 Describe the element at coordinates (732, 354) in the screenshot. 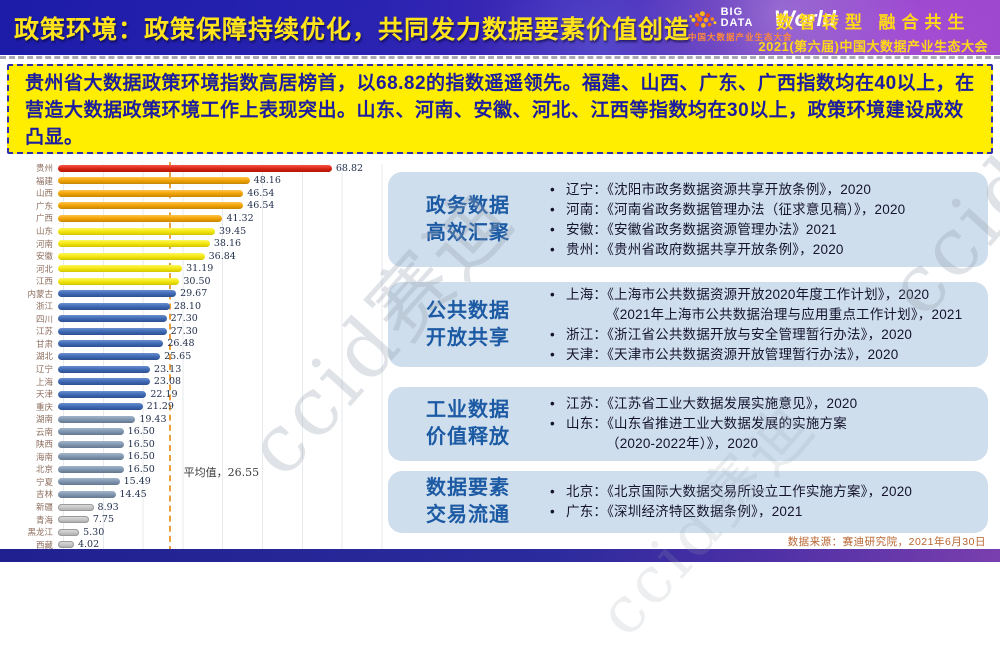

I see `policy-item-text: 天津：《天津市公共数据资源开放管理暂行办法》，2020` at that location.